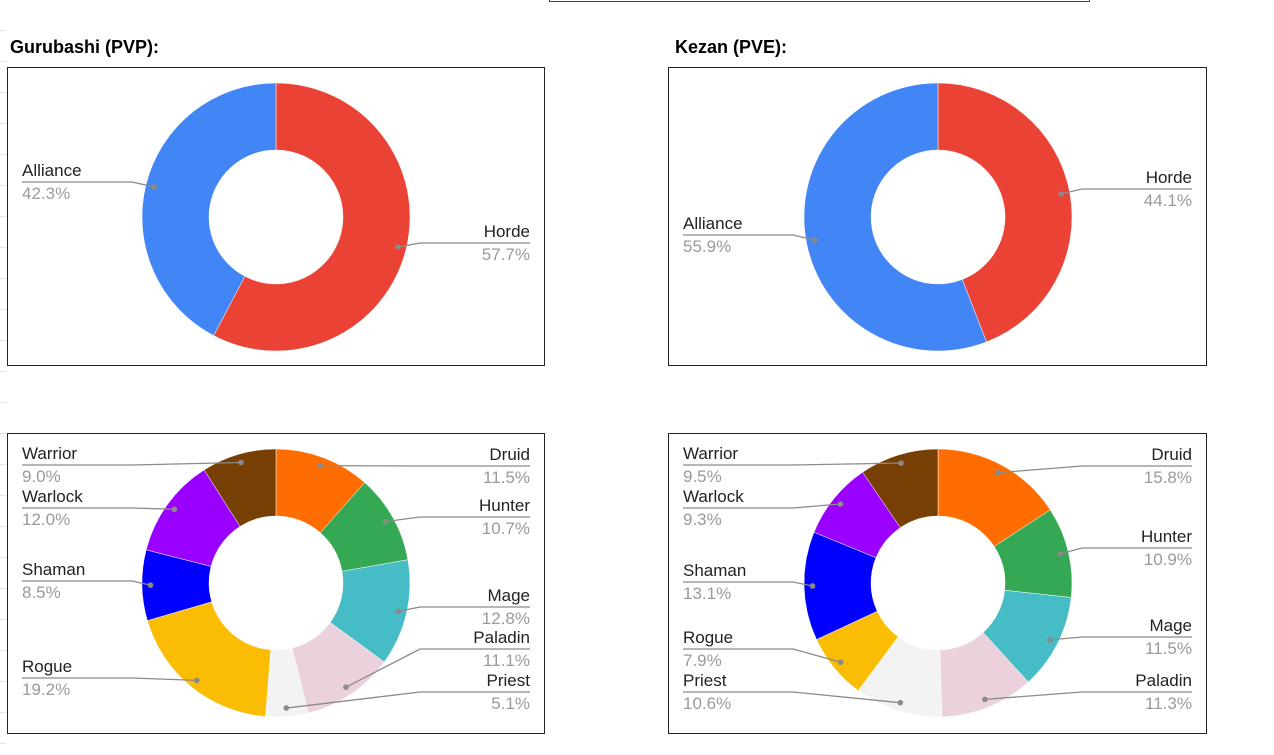 This screenshot has width=1274, height=755. I want to click on slice-percent-druid: 11.5%, so click(506, 477).